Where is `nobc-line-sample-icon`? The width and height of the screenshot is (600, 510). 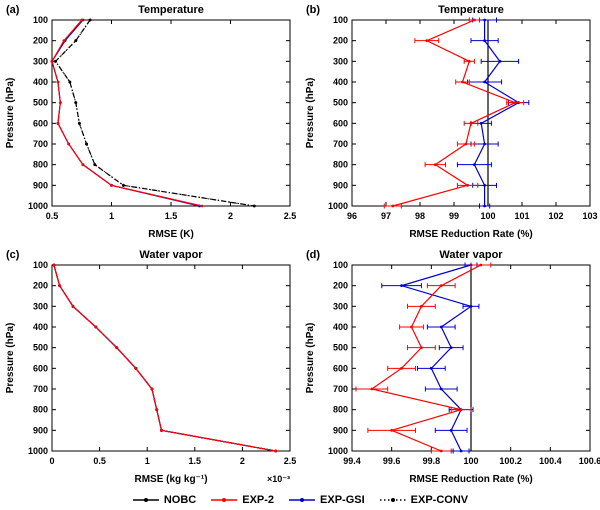 nobc-line-sample-icon is located at coordinates (145, 500).